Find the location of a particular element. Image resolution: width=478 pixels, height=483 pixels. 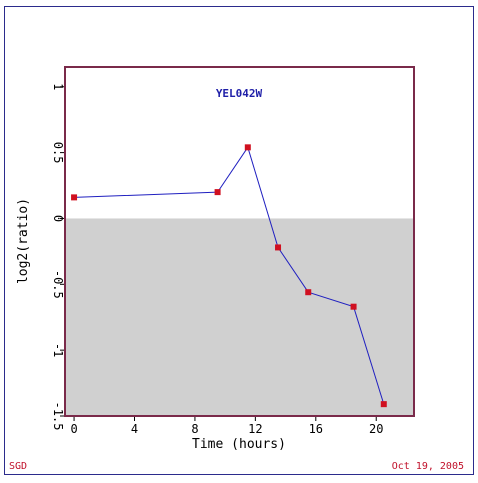

x-tick-label: 16 is located at coordinates (316, 429).